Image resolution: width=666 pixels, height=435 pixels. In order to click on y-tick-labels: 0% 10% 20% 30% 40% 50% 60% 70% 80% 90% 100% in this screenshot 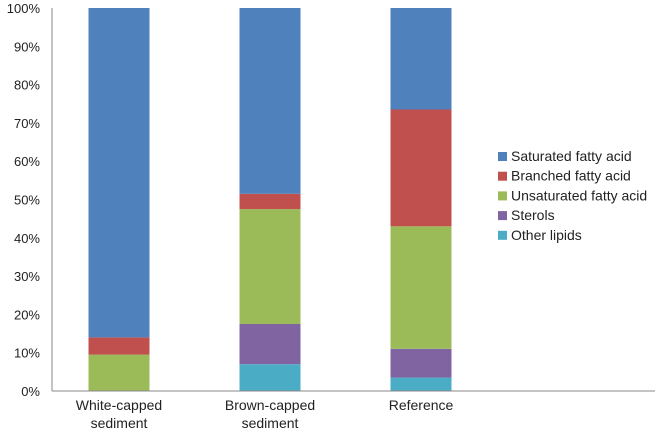, I will do `click(24, 200)`.